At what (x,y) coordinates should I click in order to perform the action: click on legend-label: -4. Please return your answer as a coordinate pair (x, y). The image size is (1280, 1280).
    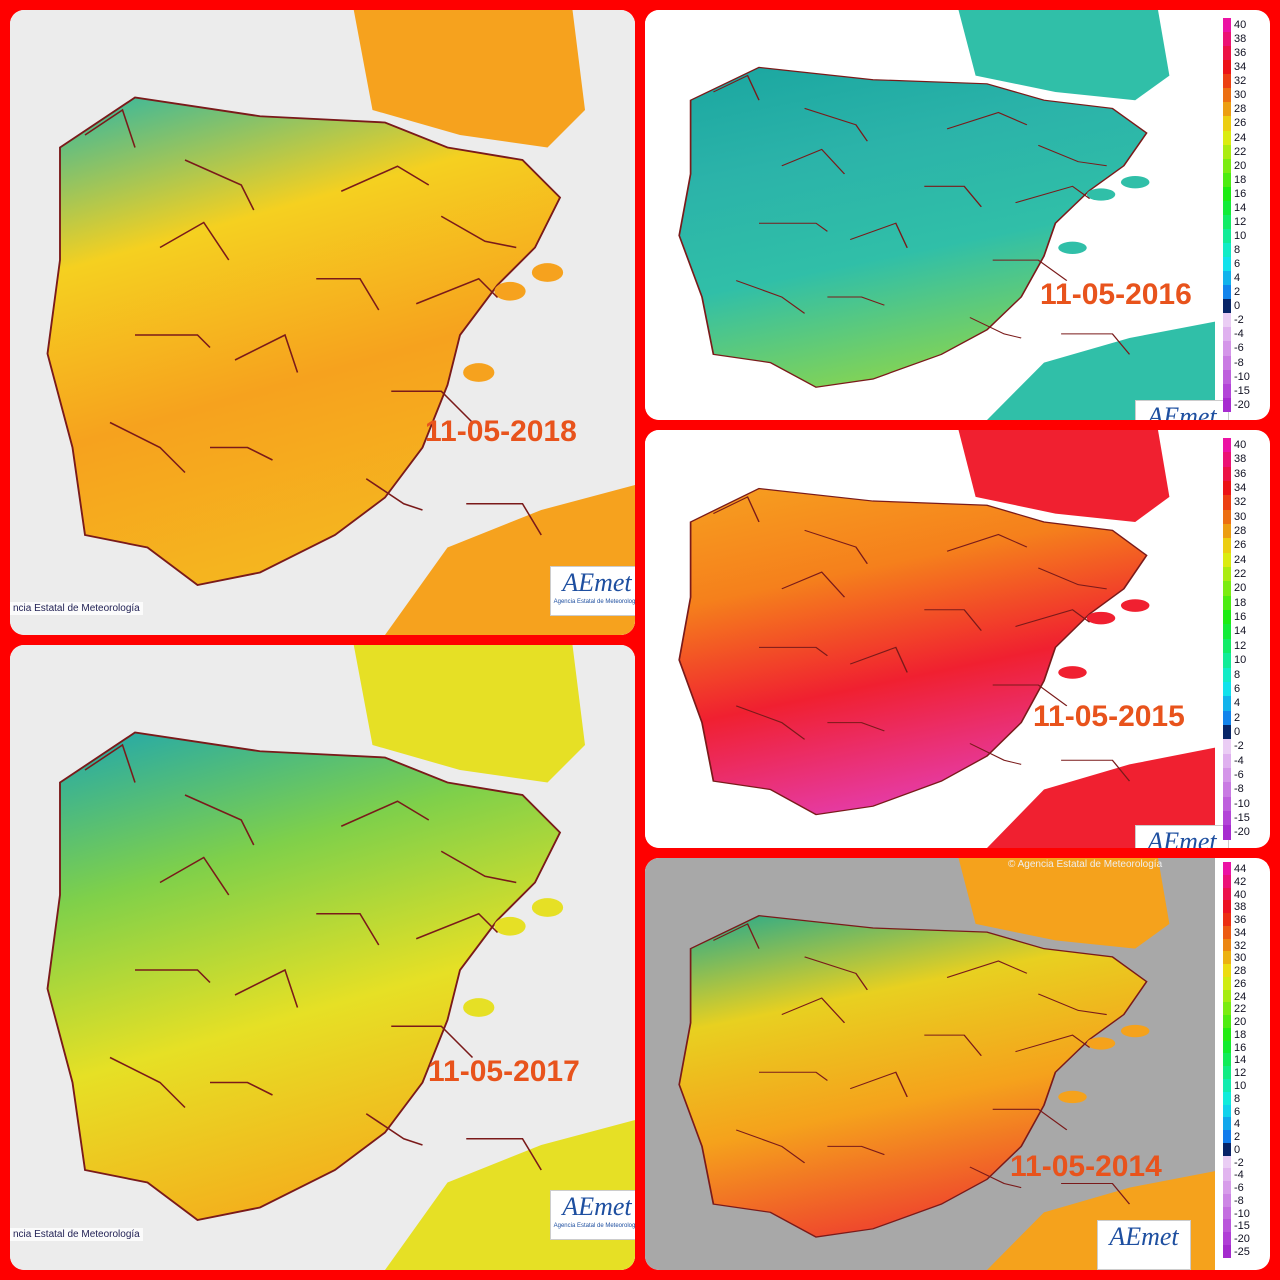
    Looking at the image, I should click on (1239, 1175).